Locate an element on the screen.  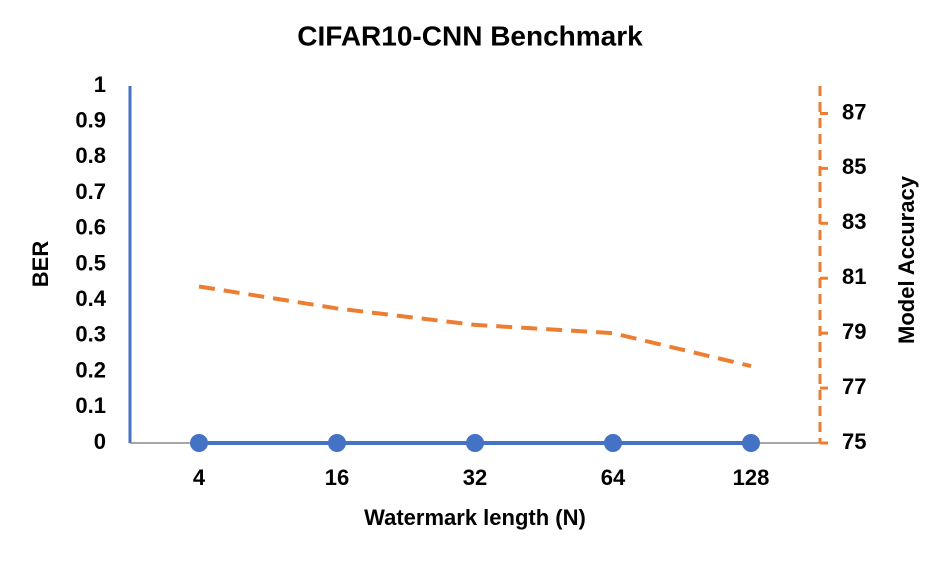
y2-tick-label: 79 is located at coordinates (854, 331).